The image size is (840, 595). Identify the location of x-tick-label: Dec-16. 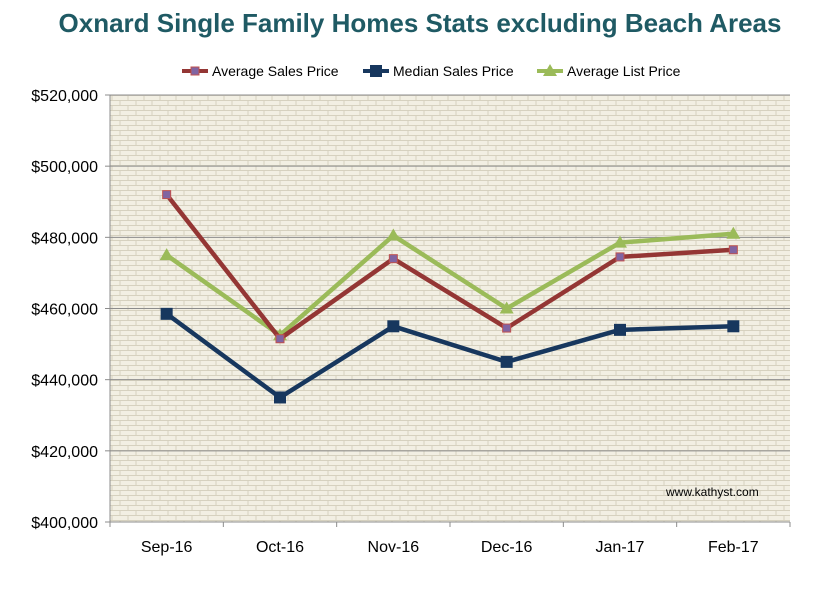
(507, 547).